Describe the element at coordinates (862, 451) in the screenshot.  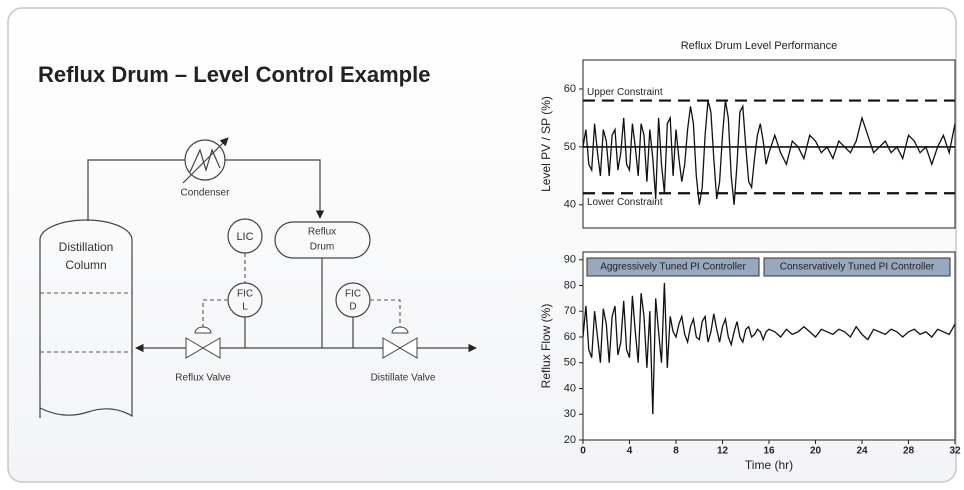
I see `x-tick-label: 24` at that location.